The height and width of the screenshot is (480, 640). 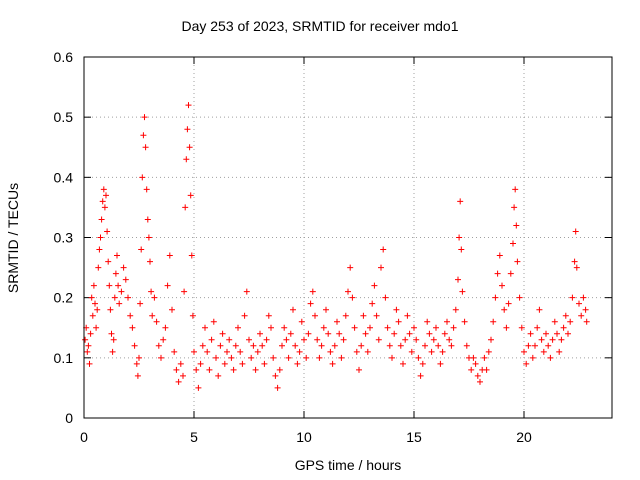 I want to click on y-tick-label: 0.1, so click(x=64, y=358).